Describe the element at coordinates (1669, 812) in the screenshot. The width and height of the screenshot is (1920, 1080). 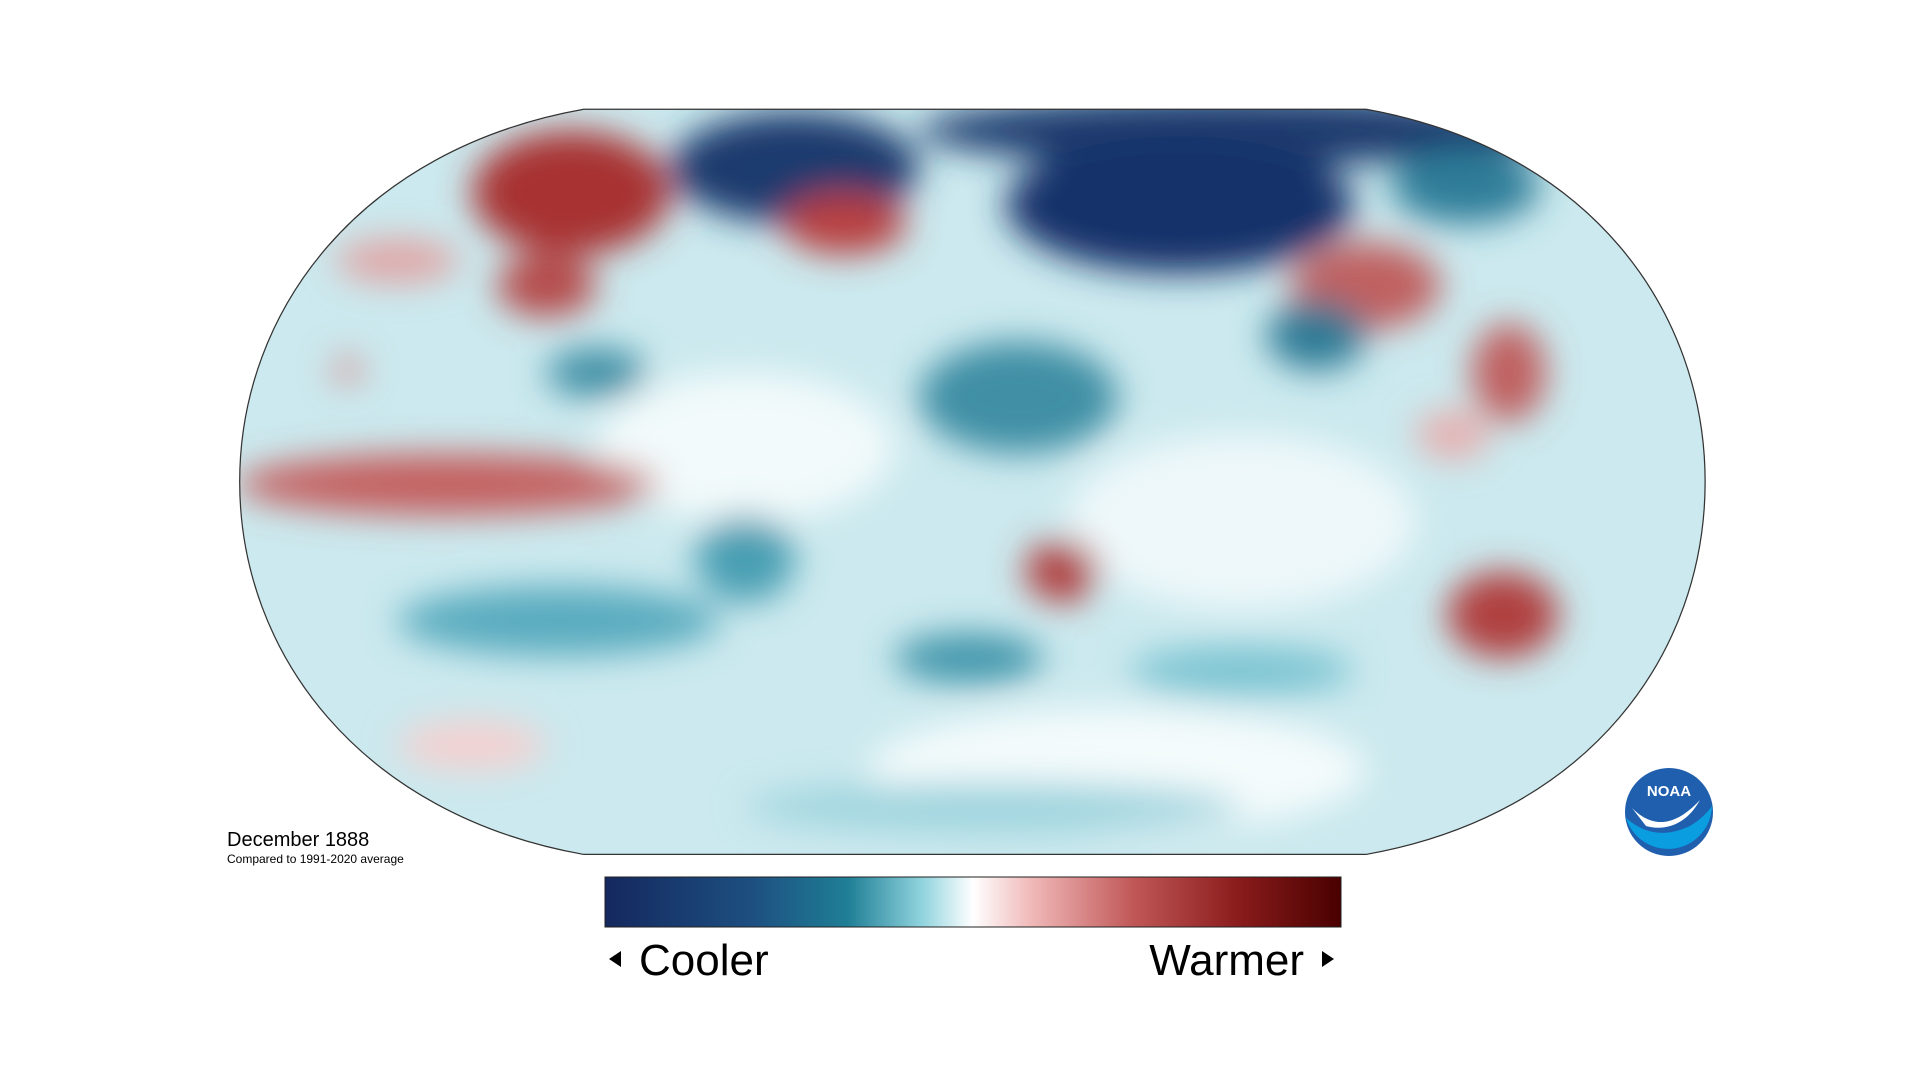
I see `noaa-logo: NOAA` at that location.